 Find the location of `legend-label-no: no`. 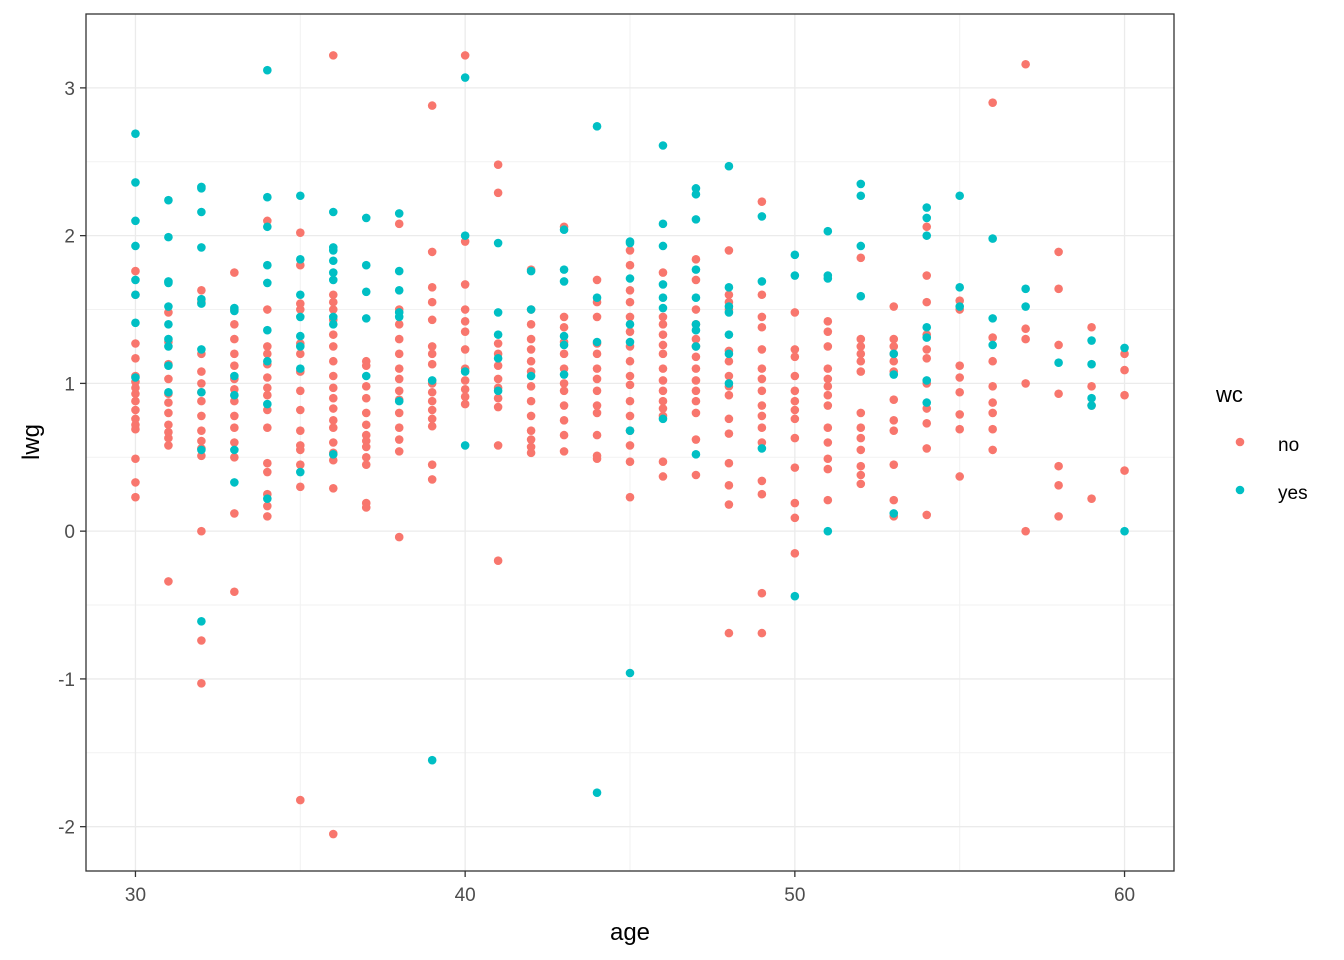

legend-label-no: no is located at coordinates (1288, 445).